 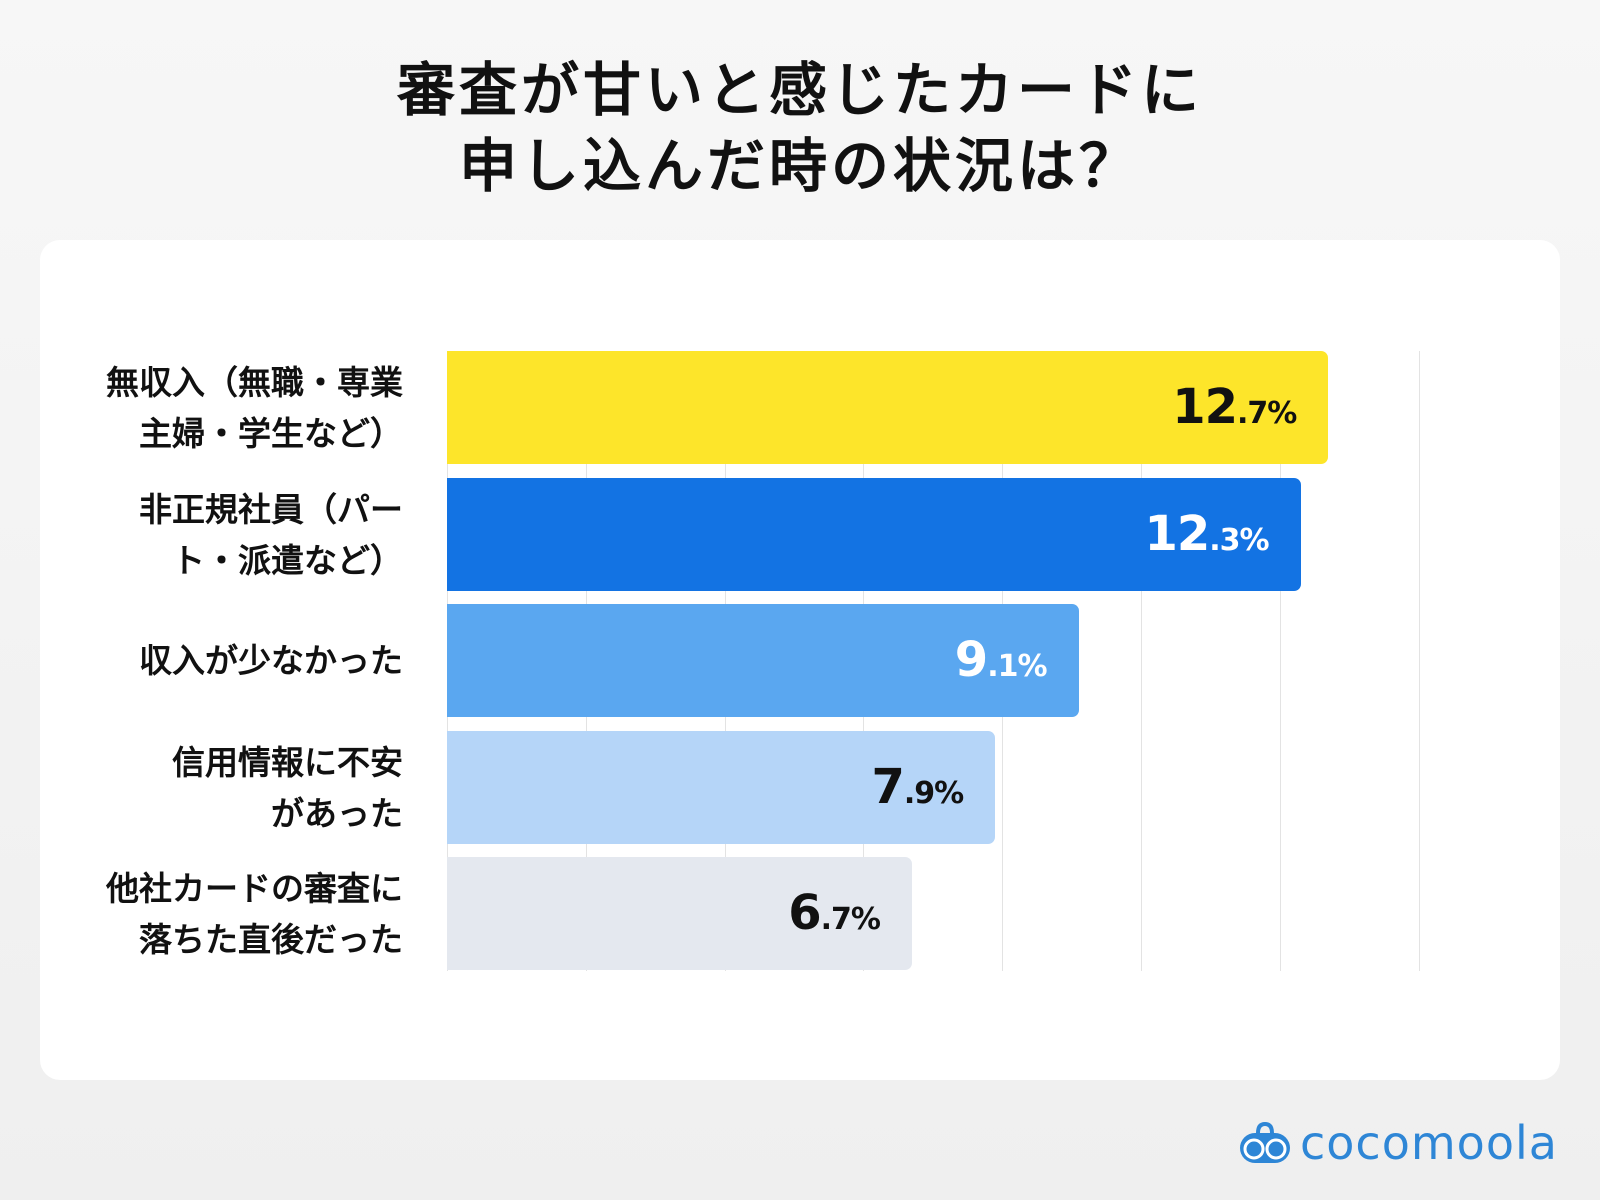 I want to click on category-label-line: 無収入（無職・専業, so click(x=254, y=382).